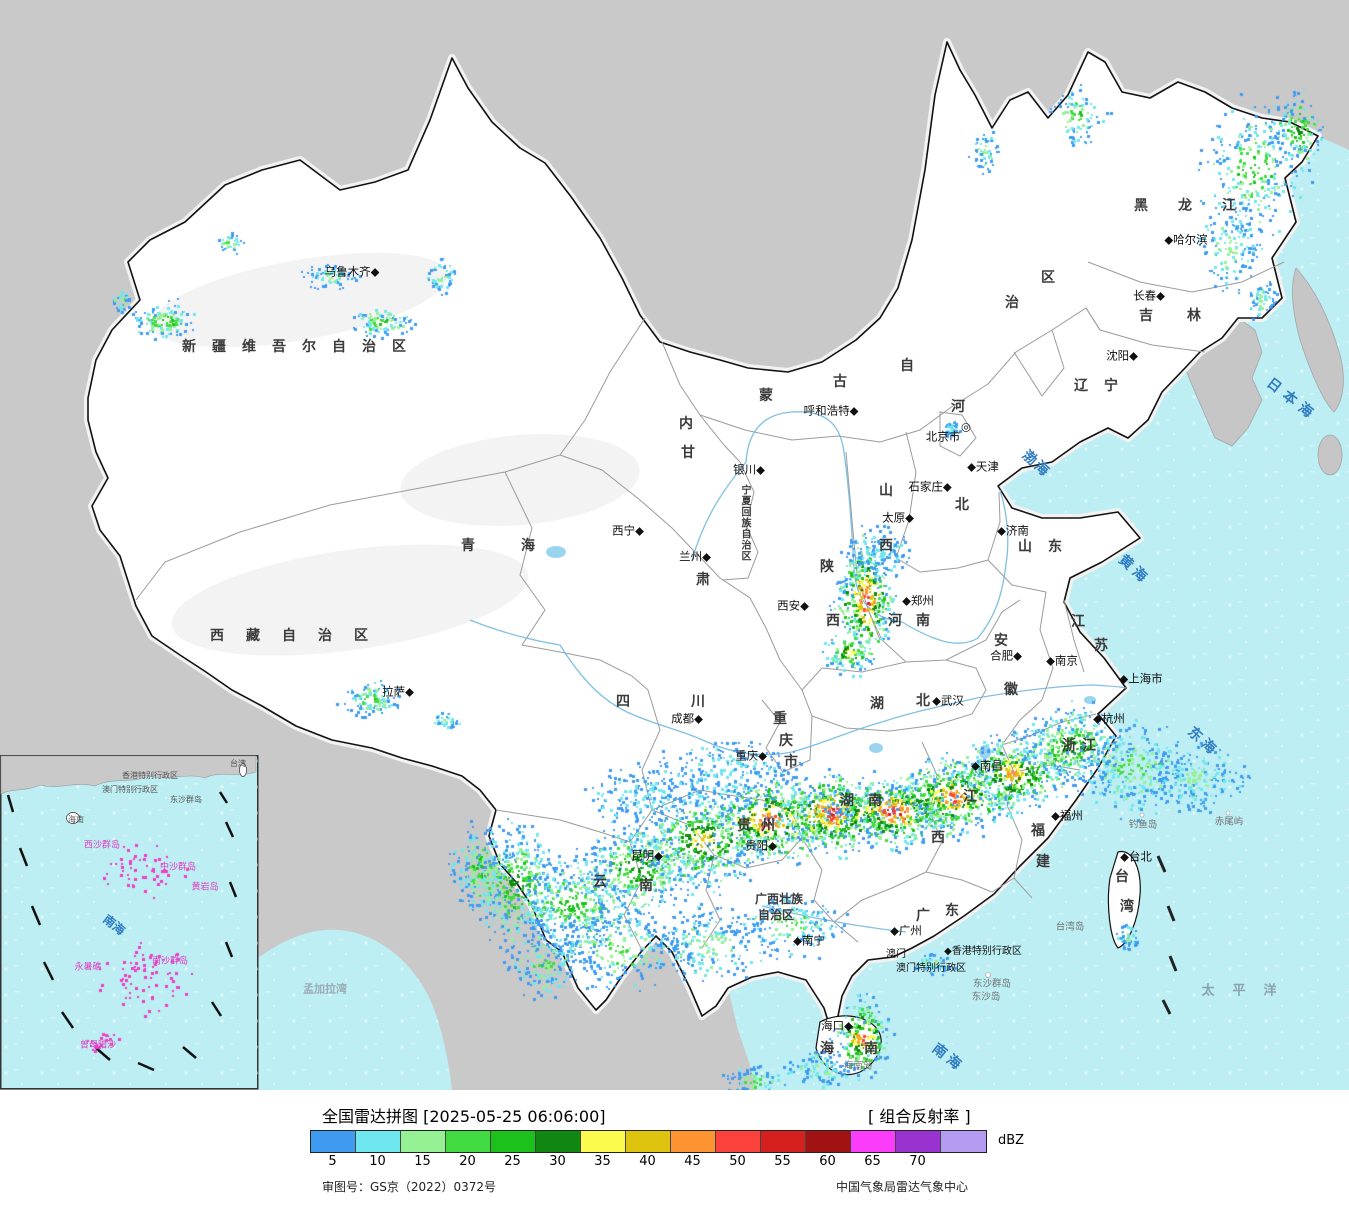 This screenshot has width=1349, height=1208. What do you see at coordinates (1248, 991) in the screenshot?
I see `map-label: 太平洋` at bounding box center [1248, 991].